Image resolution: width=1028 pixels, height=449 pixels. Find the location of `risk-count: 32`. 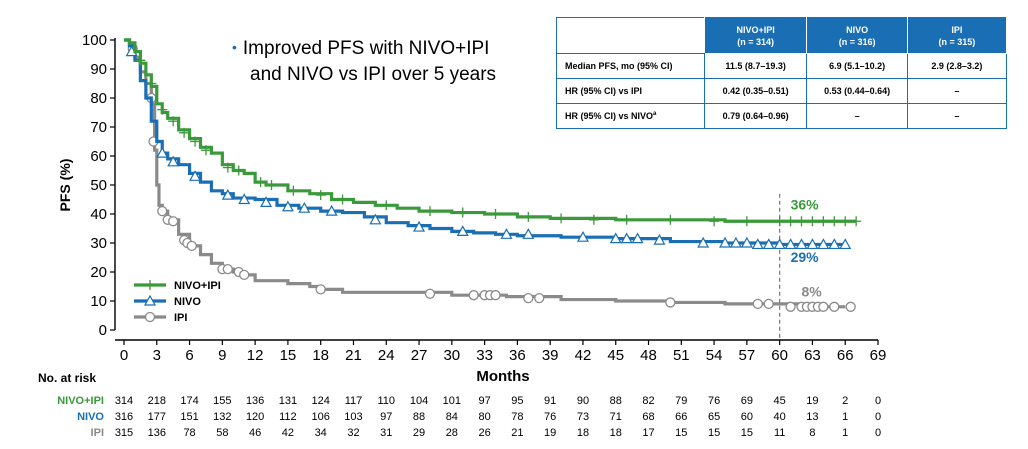

risk-count: 32 is located at coordinates (353, 433).